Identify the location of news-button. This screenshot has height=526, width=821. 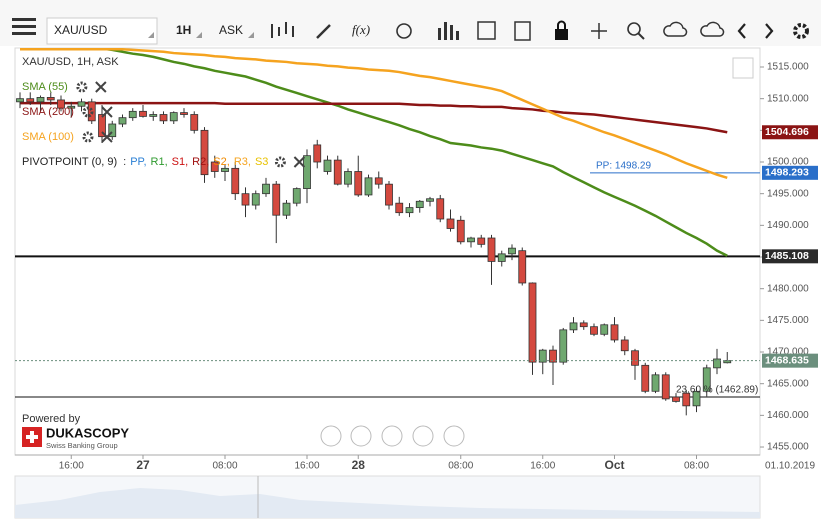
(522, 31).